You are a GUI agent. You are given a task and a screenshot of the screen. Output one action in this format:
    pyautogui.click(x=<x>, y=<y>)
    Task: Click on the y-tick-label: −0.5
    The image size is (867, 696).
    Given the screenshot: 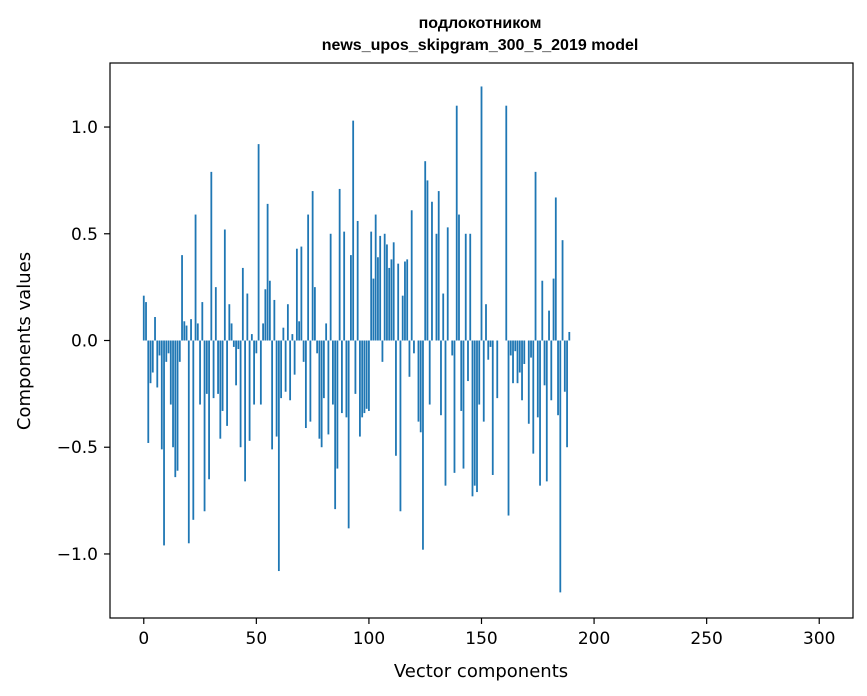 What is the action you would take?
    pyautogui.click(x=77, y=448)
    